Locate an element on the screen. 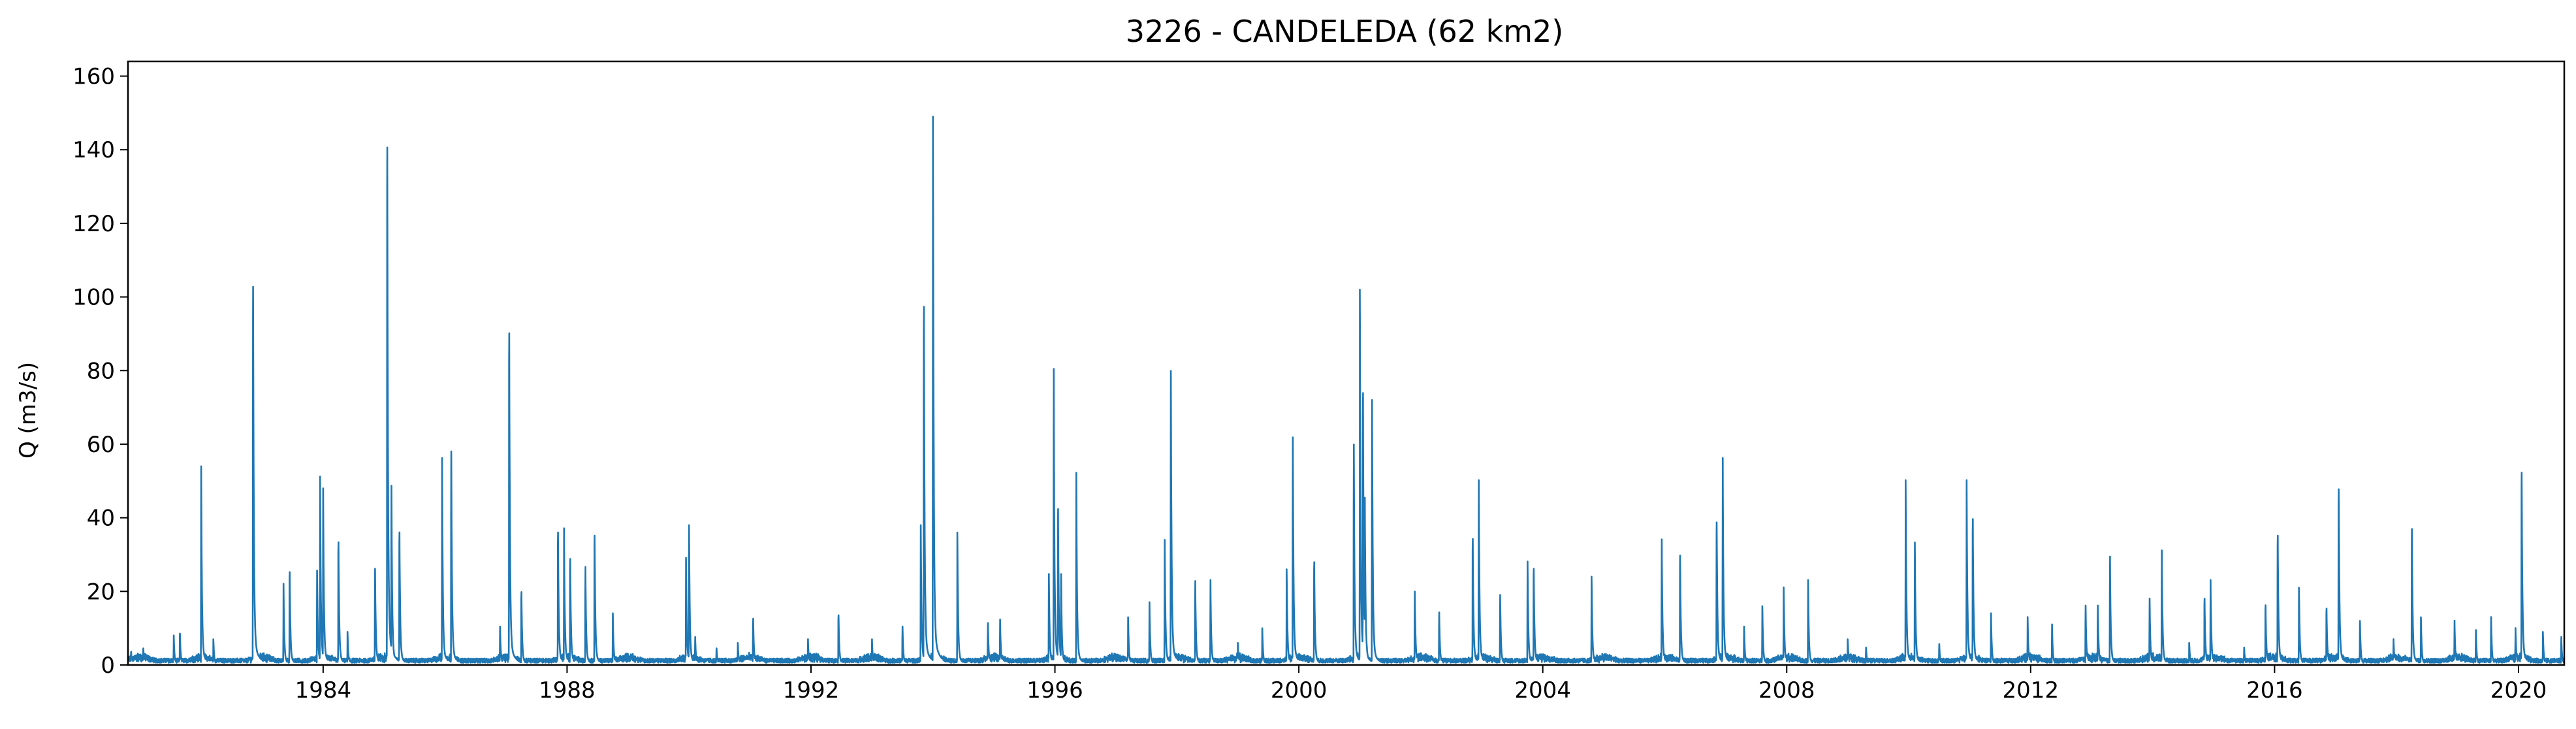  y-tick-label-0: 0 is located at coordinates (108, 666).